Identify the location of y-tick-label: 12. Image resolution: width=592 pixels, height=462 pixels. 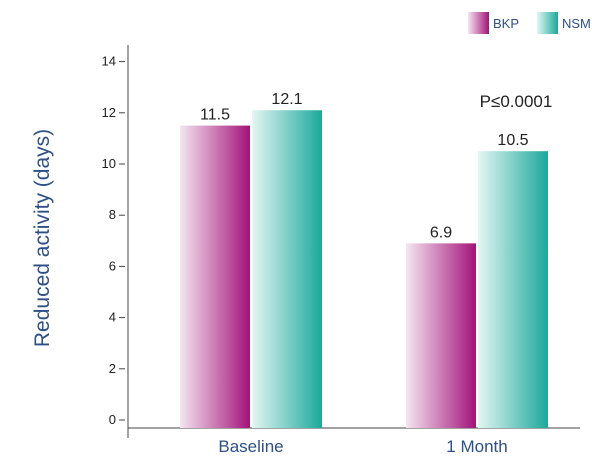
(109, 112).